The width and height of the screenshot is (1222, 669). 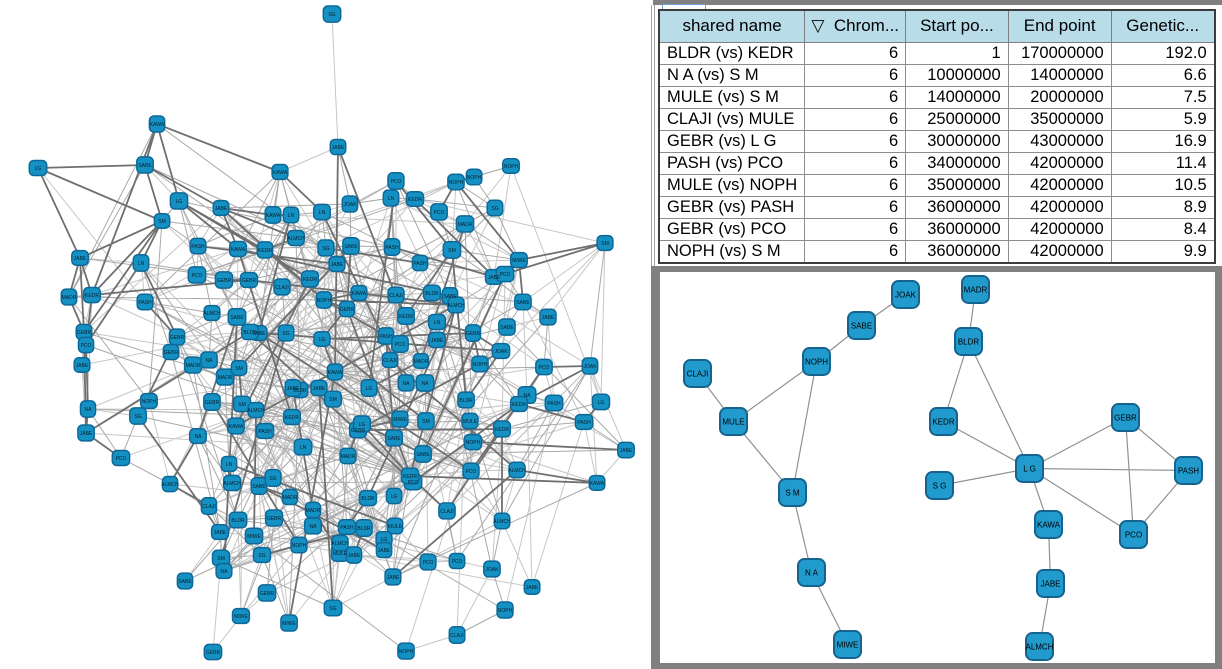 What do you see at coordinates (340, 554) in the screenshot?
I see `svg-text: MULE` at bounding box center [340, 554].